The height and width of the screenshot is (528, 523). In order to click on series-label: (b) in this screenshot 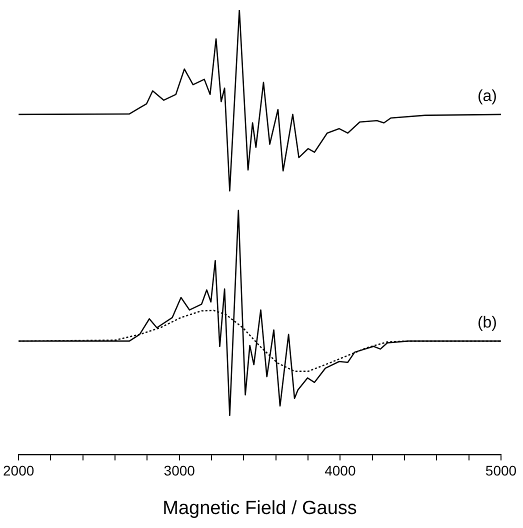, I will do `click(487, 323)`.